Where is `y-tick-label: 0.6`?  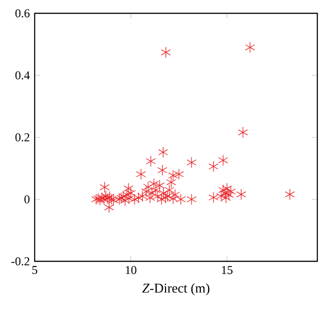 y-tick-label: 0.6 is located at coordinates (22, 13).